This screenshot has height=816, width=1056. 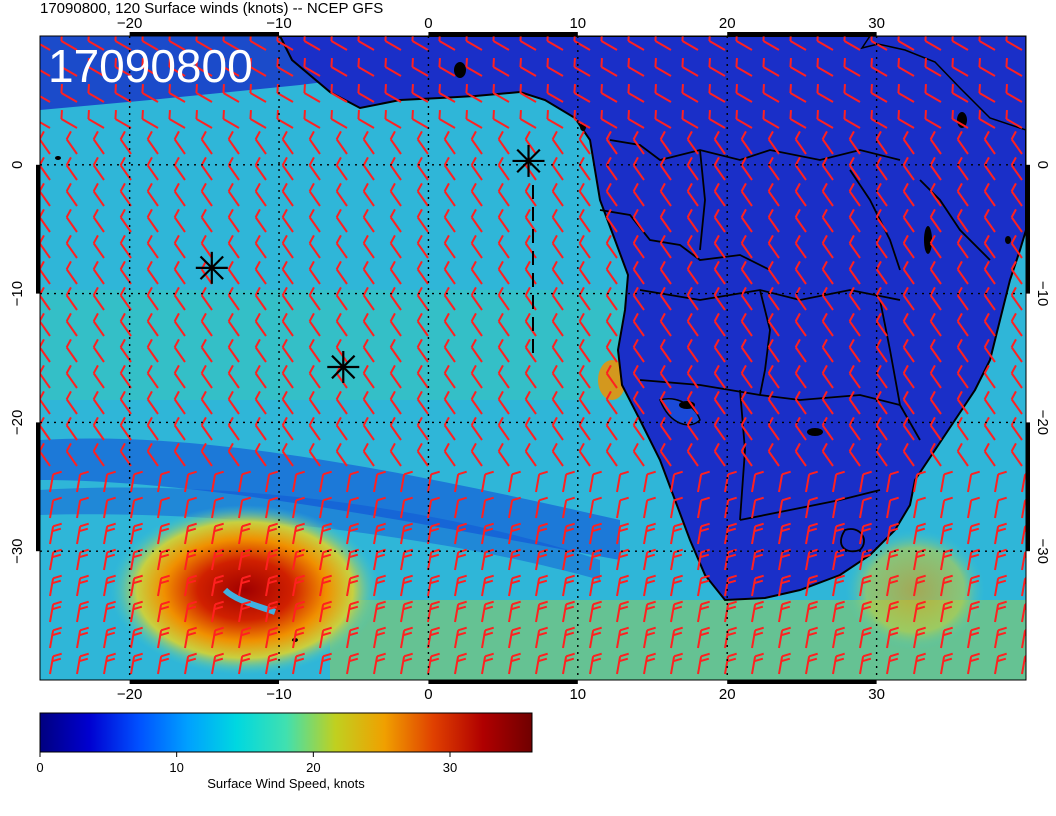 I want to click on frame-bar-bottom, so click(x=204, y=682).